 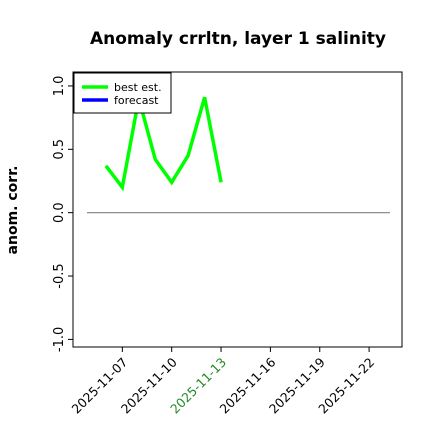 What do you see at coordinates (163, 144) in the screenshot?
I see `data-line` at bounding box center [163, 144].